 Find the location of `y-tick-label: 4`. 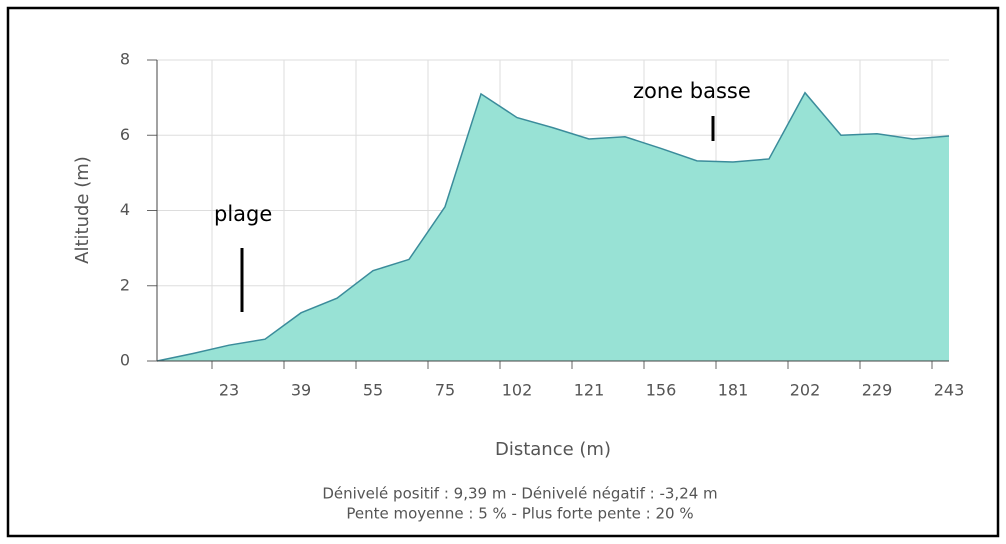

y-tick-label: 4 is located at coordinates (125, 209).